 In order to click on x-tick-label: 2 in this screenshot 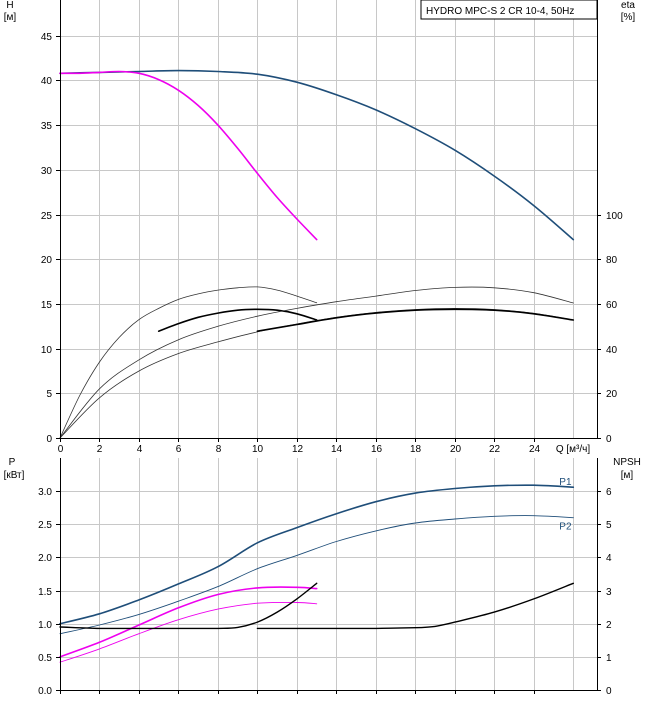, I will do `click(100, 449)`.